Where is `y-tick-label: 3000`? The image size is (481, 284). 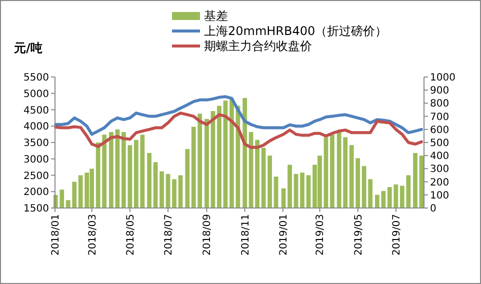
y-tick-label: 3000 is located at coordinates (36, 160).